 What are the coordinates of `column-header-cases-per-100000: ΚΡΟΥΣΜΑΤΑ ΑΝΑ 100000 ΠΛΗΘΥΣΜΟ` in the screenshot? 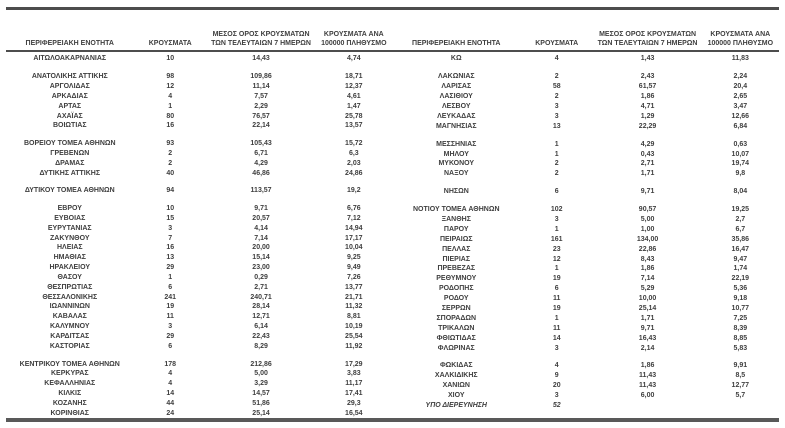 It's located at (354, 39).